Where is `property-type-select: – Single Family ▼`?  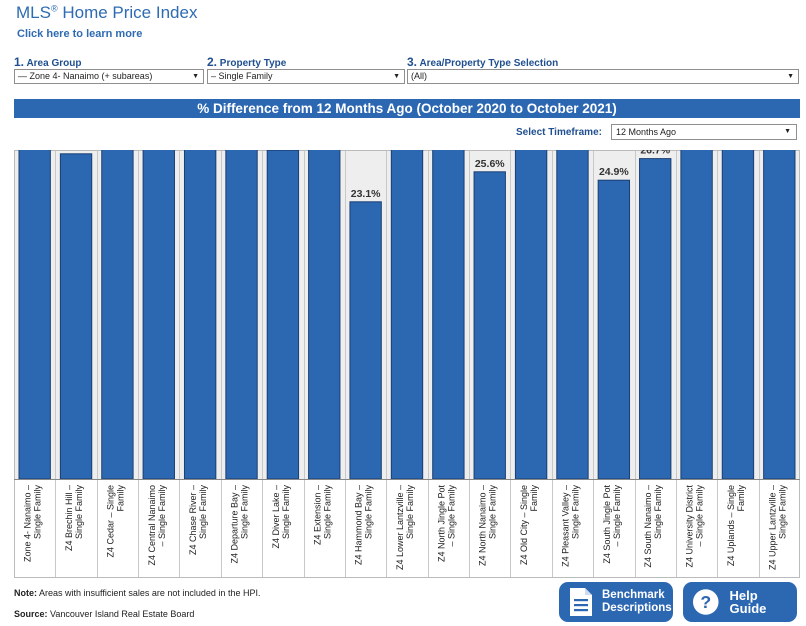 property-type-select: – Single Family ▼ is located at coordinates (306, 76).